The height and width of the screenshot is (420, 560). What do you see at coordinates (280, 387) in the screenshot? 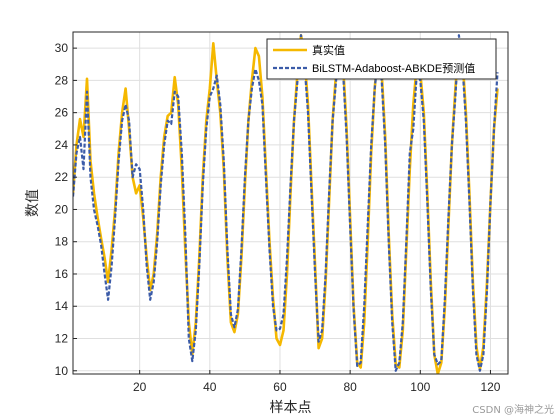
I see `x-tick-label: 60` at bounding box center [280, 387].